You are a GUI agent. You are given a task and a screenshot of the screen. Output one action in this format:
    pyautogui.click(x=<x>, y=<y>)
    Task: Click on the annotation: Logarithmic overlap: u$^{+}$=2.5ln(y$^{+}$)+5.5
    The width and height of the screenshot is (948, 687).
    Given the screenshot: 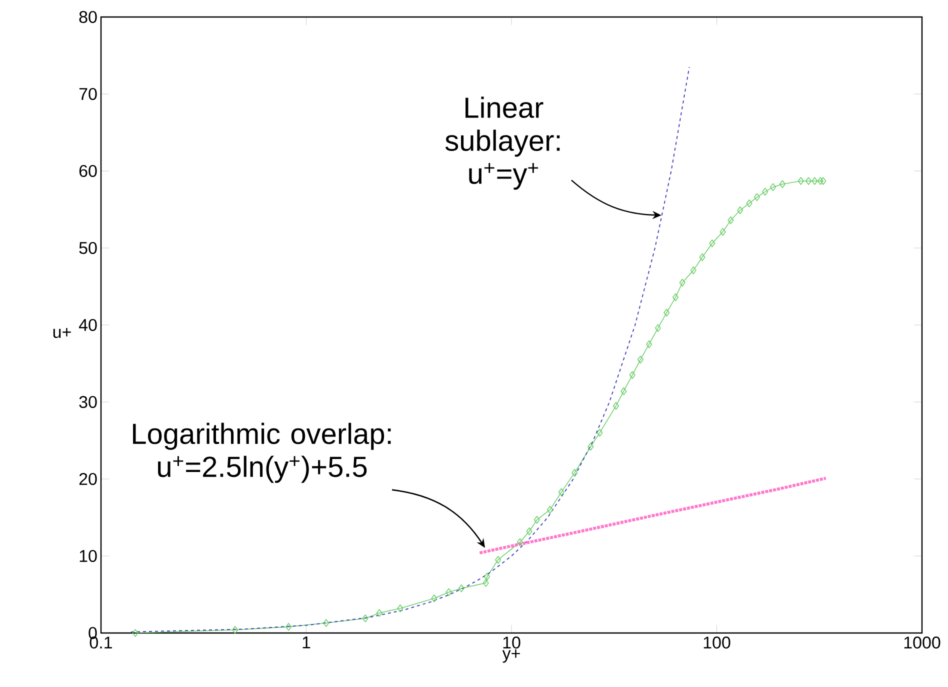 What is the action you would take?
    pyautogui.click(x=262, y=452)
    